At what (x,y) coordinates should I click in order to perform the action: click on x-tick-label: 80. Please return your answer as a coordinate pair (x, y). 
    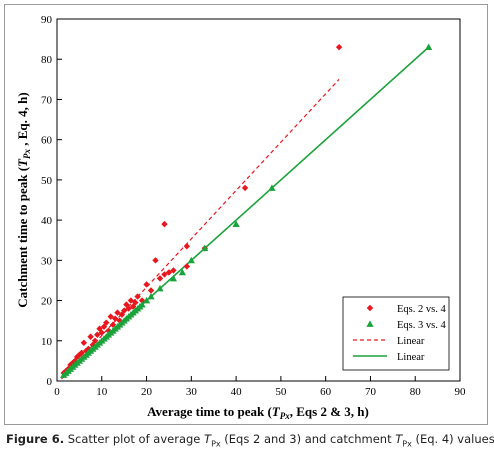
    Looking at the image, I should click on (416, 392).